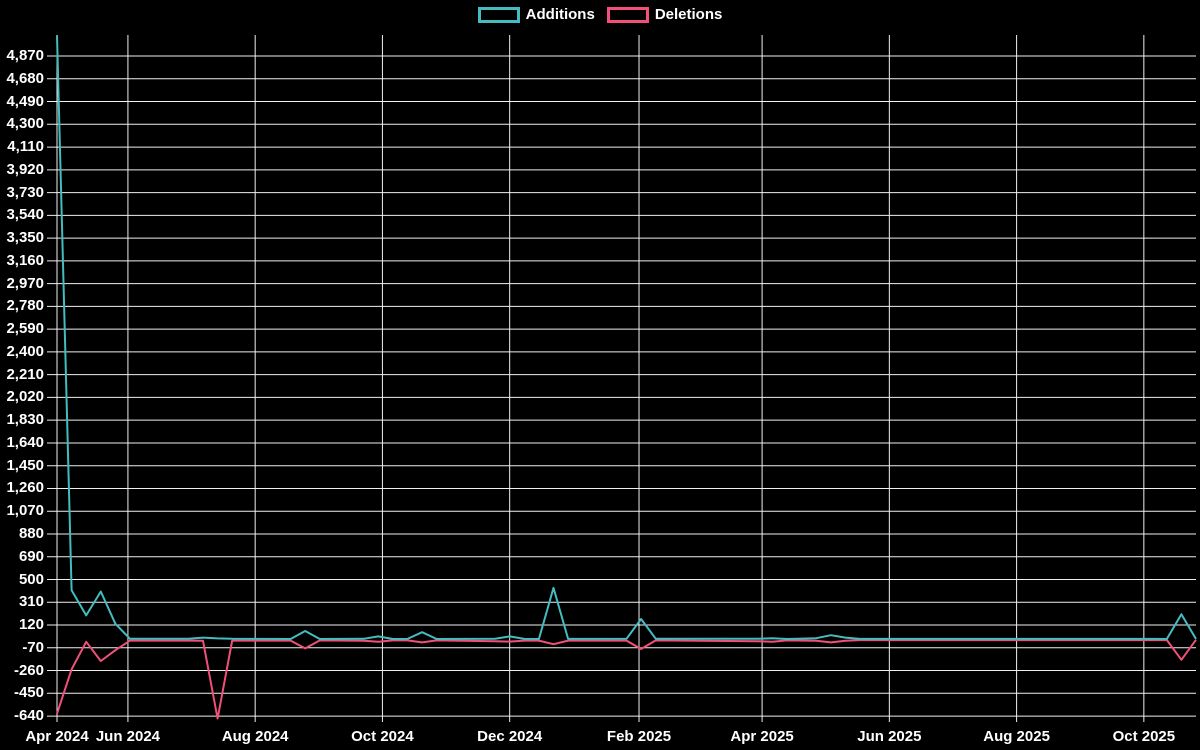  Describe the element at coordinates (382, 736) in the screenshot. I see `x-tick-label: Oct 2024` at that location.